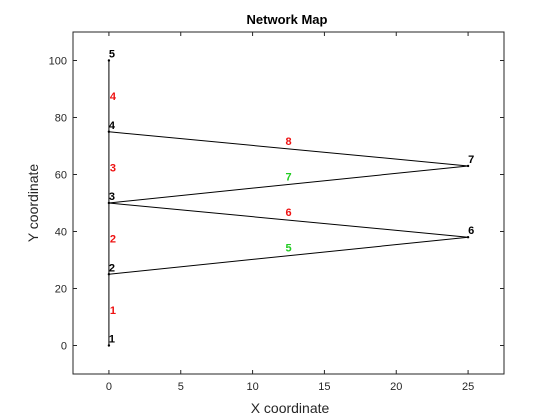 This screenshot has width=560, height=420. Describe the element at coordinates (112, 197) in the screenshot. I see `node-label-3: 3` at that location.